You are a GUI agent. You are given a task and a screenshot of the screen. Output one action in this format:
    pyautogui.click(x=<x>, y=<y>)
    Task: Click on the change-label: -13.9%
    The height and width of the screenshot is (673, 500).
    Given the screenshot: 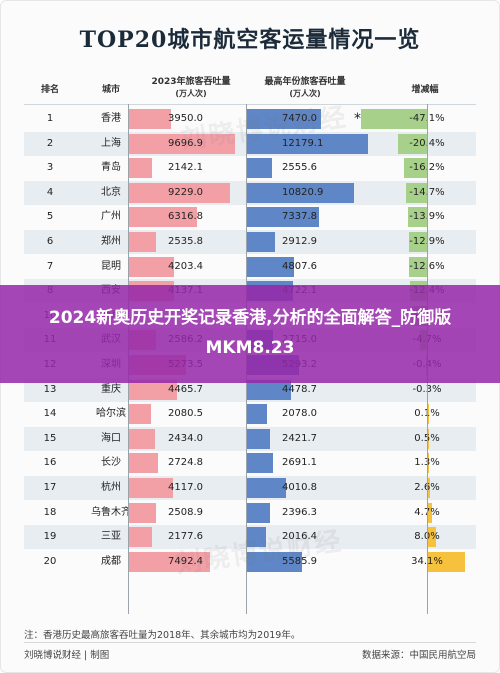 What is the action you would take?
    pyautogui.click(x=427, y=217)
    